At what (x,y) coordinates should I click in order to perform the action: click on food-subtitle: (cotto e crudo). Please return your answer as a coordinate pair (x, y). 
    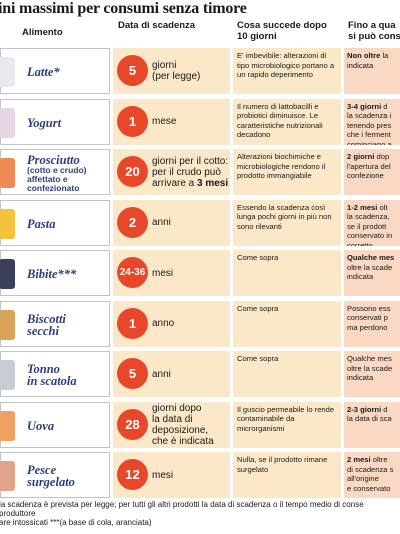
    Looking at the image, I should click on (57, 169).